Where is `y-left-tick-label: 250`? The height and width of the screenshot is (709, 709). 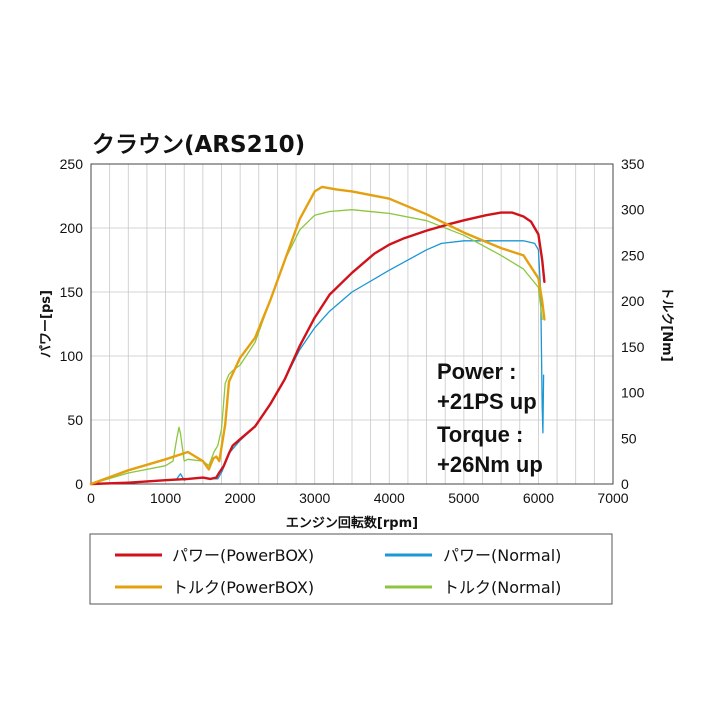 y-left-tick-label: 250 is located at coordinates (72, 164).